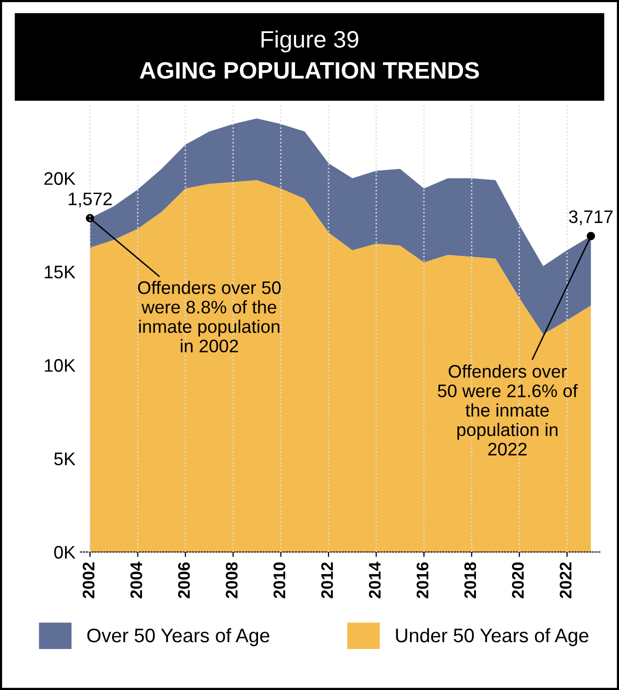 The image size is (619, 690). What do you see at coordinates (65, 552) in the screenshot?
I see `y-tick-label: 0K` at bounding box center [65, 552].